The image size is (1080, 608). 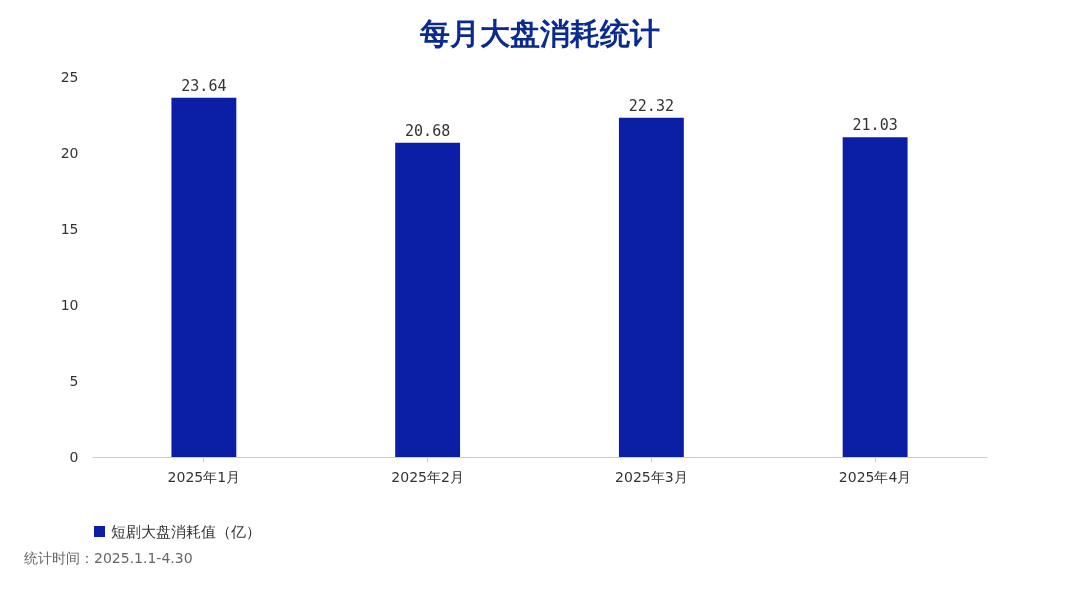 What do you see at coordinates (204, 476) in the screenshot?
I see `x-tick-label: 2025年1月` at bounding box center [204, 476].